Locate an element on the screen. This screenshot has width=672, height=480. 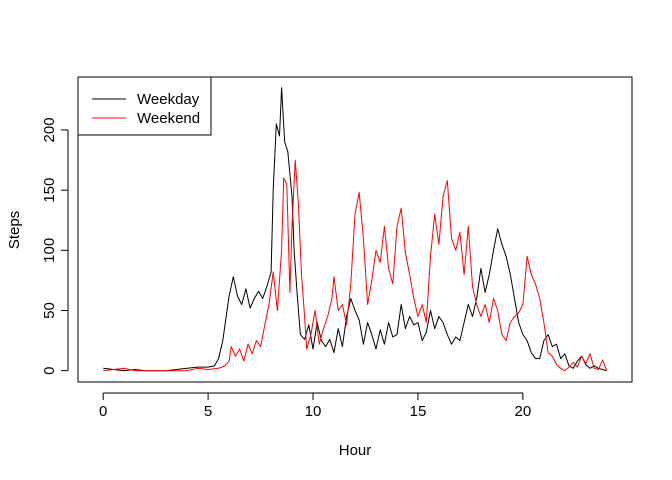
x-axis: 0 5 10 15 20 is located at coordinates (315, 406).